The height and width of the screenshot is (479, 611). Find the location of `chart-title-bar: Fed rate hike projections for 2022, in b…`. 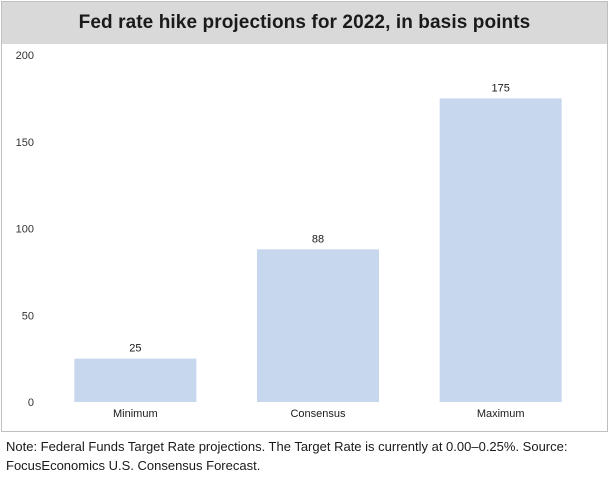

chart-title-bar: Fed rate hike projections for 2022, in b… is located at coordinates (304, 23).